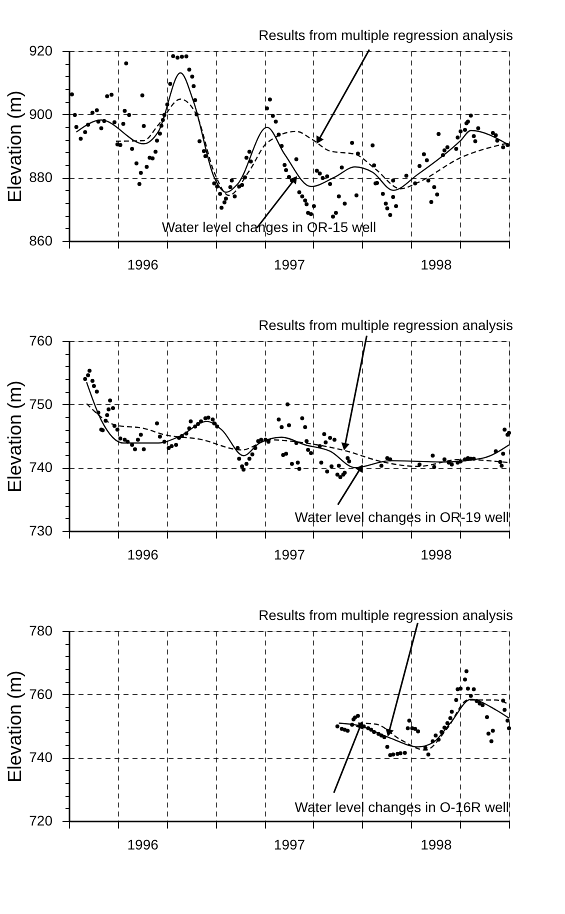  What do you see at coordinates (41, 177) in the screenshot?
I see `y-tick-label: 880` at bounding box center [41, 177].